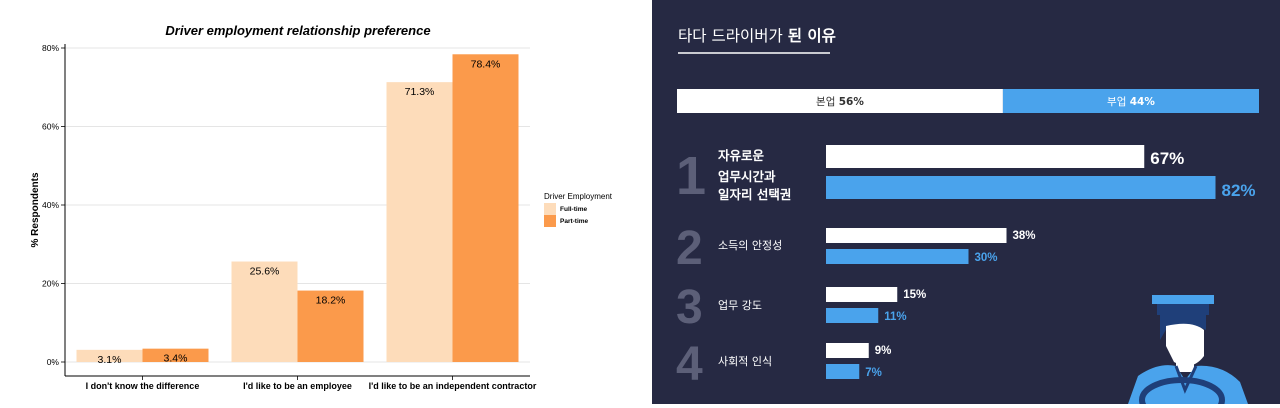 This screenshot has height=408, width=1280. Describe the element at coordinates (1239, 190) in the screenshot. I see `side-job-value: 82%` at that location.